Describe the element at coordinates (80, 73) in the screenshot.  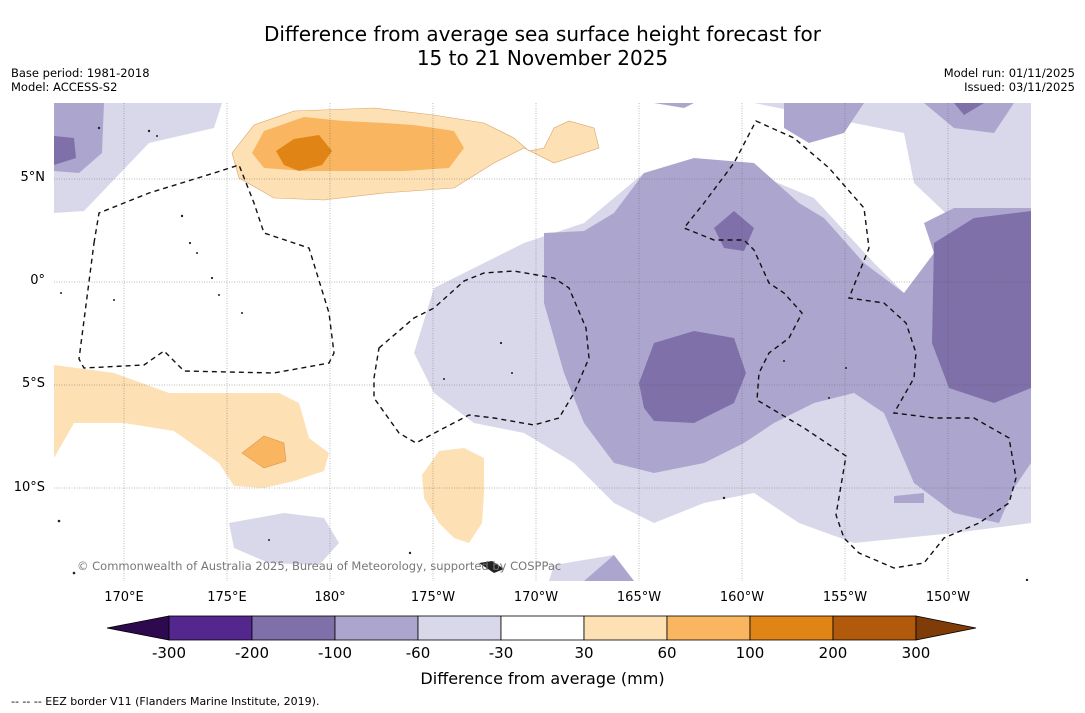
I see `base-period-text: Base period: 1981-2018` at that location.